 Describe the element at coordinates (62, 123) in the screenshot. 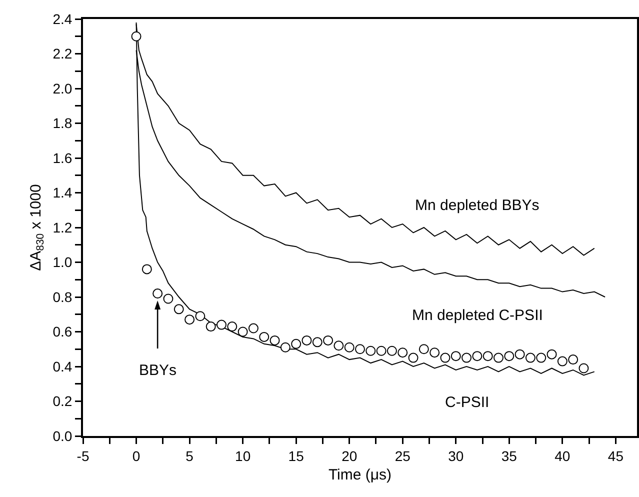

I see `y-tick-label: 1.8` at that location.